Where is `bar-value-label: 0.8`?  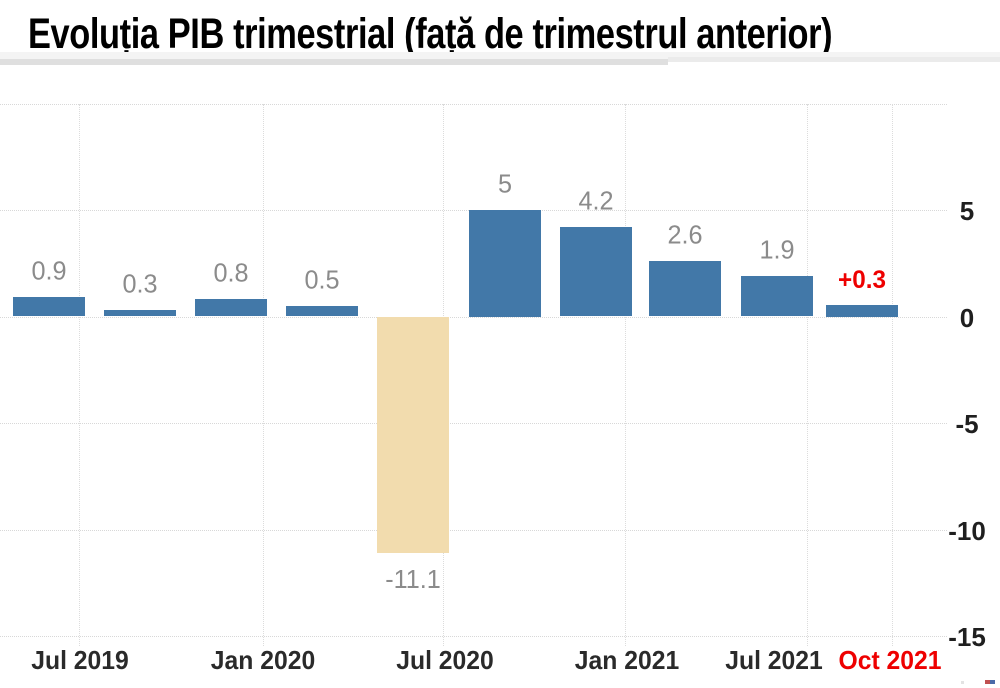 bar-value-label: 0.8 is located at coordinates (231, 273).